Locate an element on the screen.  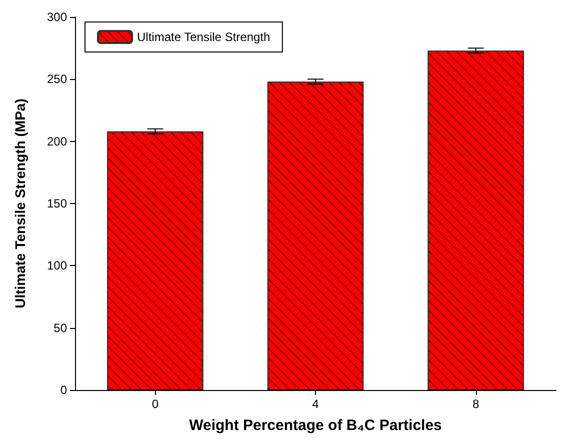
x-tick-label: 0 is located at coordinates (155, 404).